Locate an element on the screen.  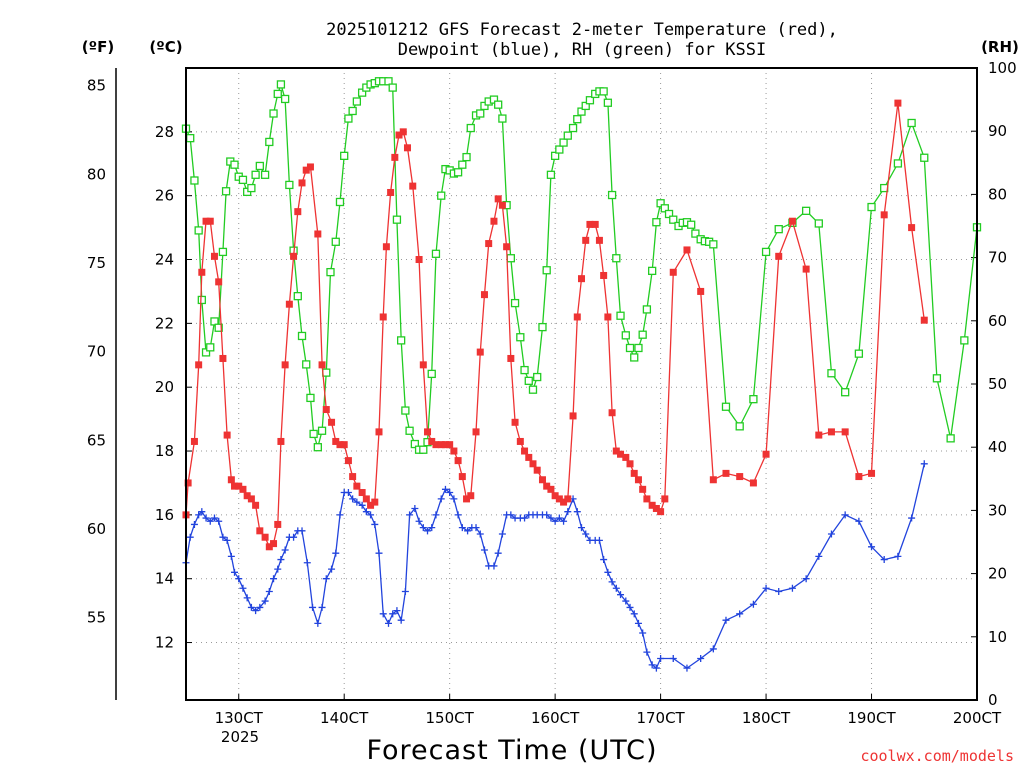
celsius-tick-label: 20 is located at coordinates (164, 387).